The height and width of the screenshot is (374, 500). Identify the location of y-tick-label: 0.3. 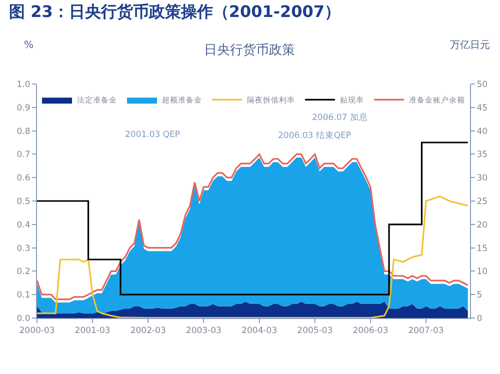
(23, 249).